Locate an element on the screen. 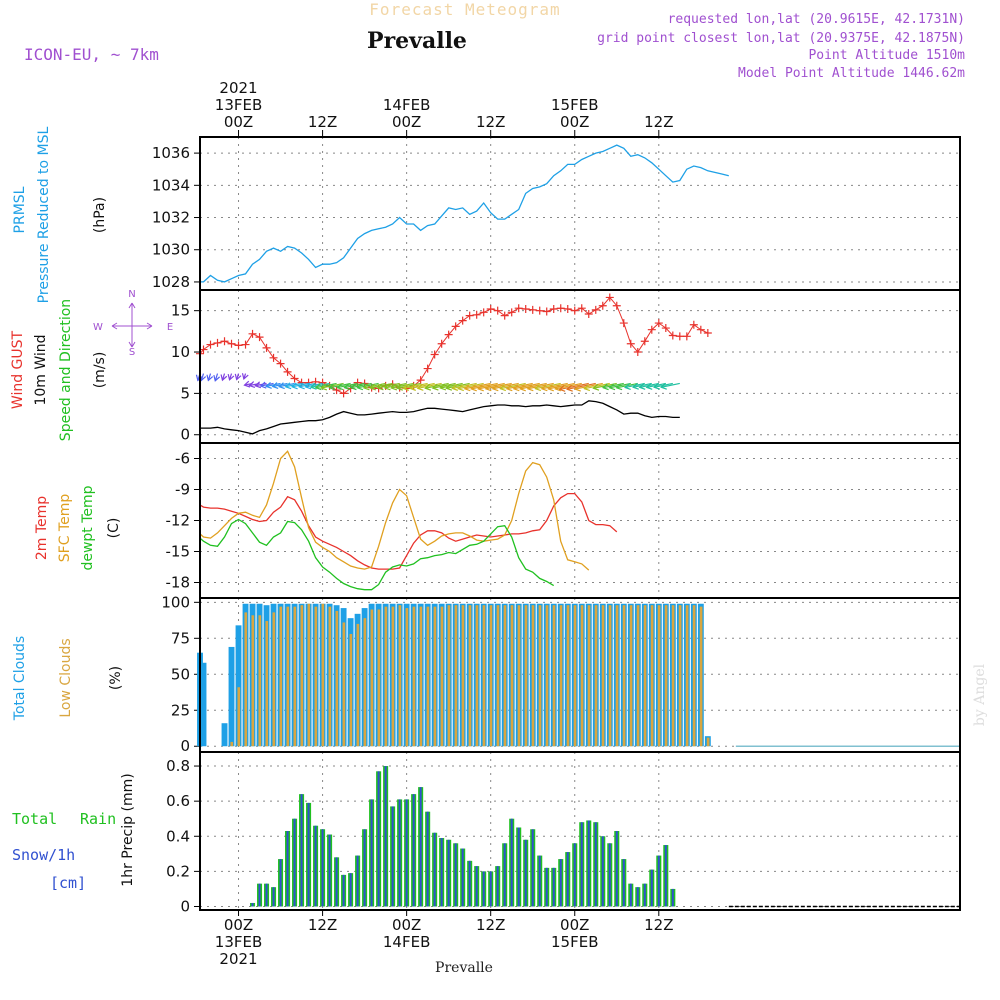  sfc-temp-label: SFC Temp is located at coordinates (65, 528).